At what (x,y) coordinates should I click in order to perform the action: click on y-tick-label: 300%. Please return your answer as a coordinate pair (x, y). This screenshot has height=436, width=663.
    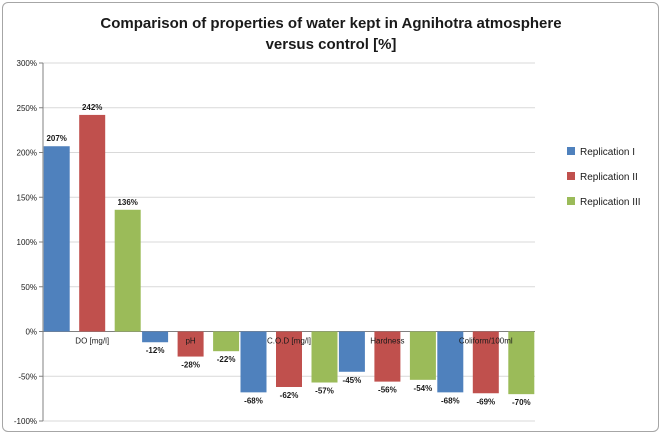
    Looking at the image, I should click on (27, 63).